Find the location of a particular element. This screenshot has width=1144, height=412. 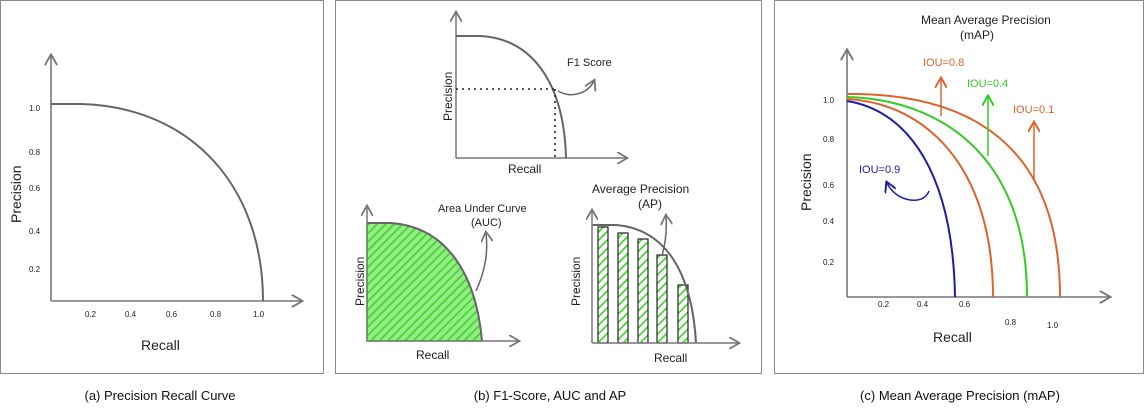

caption-a: (a) Precision Recall Curve is located at coordinates (160, 395).